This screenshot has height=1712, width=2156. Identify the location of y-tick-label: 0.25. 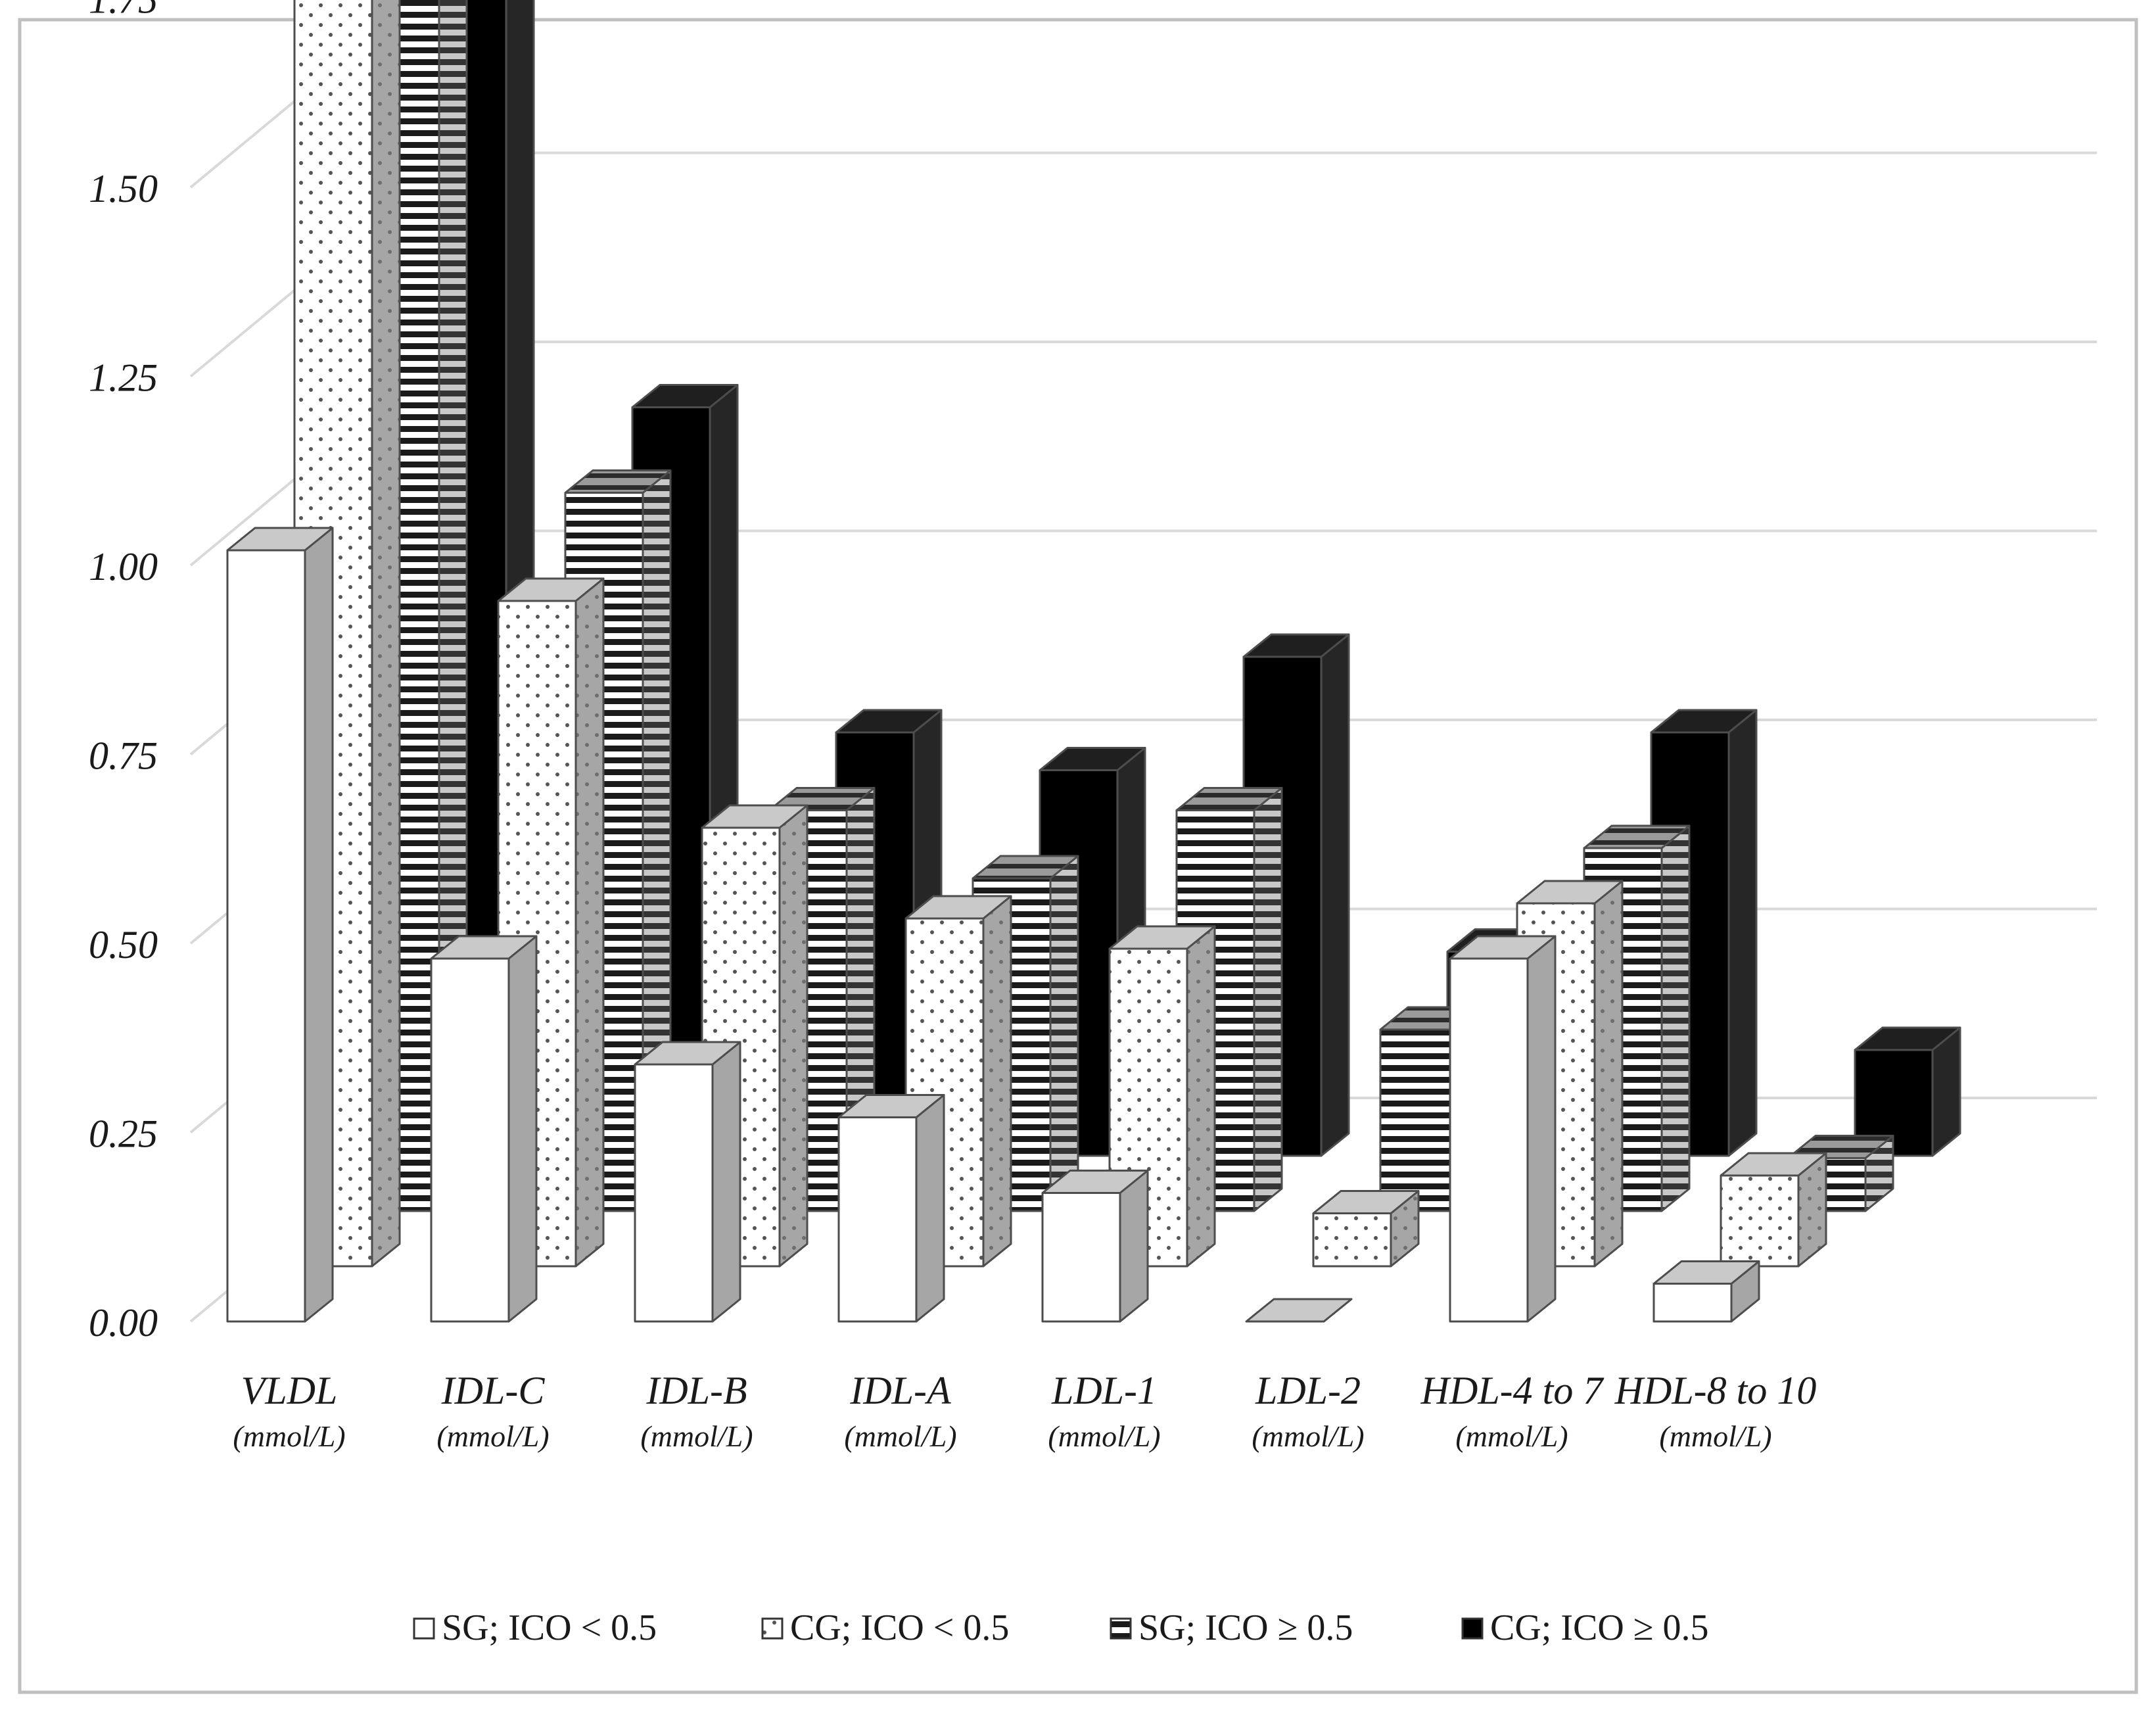
(124, 1134).